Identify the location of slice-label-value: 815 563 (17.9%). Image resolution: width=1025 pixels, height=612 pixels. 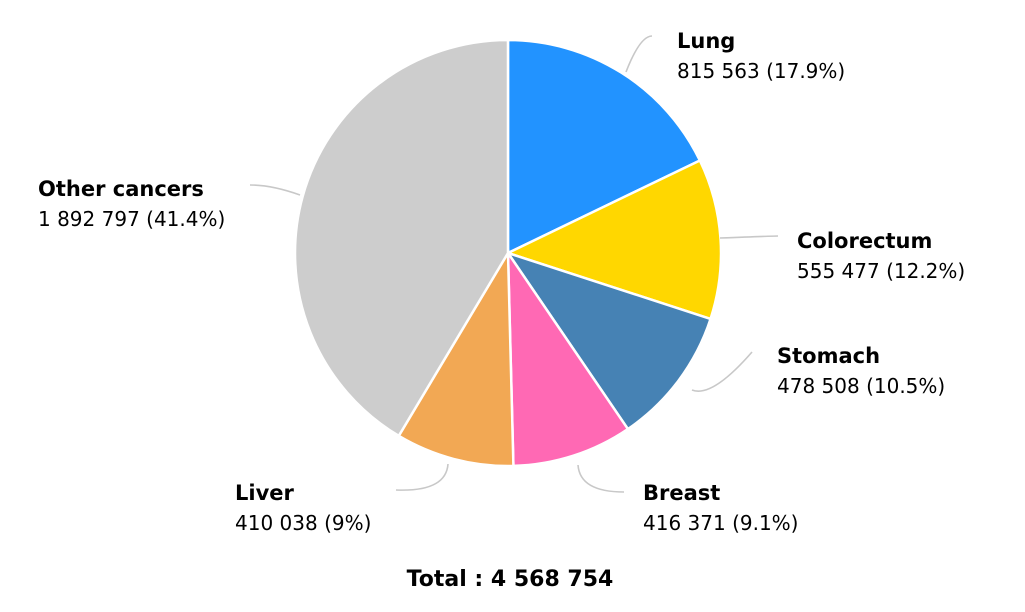
(761, 71).